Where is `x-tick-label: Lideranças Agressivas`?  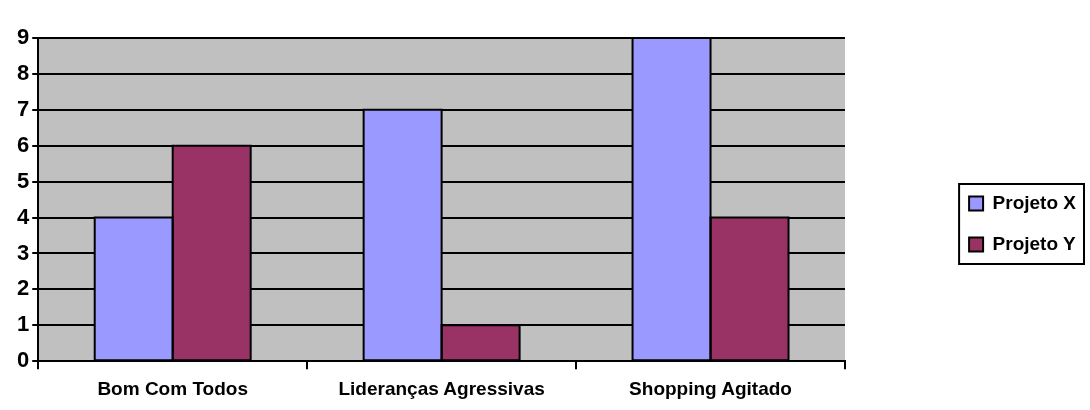 x-tick-label: Lideranças Agressivas is located at coordinates (441, 388).